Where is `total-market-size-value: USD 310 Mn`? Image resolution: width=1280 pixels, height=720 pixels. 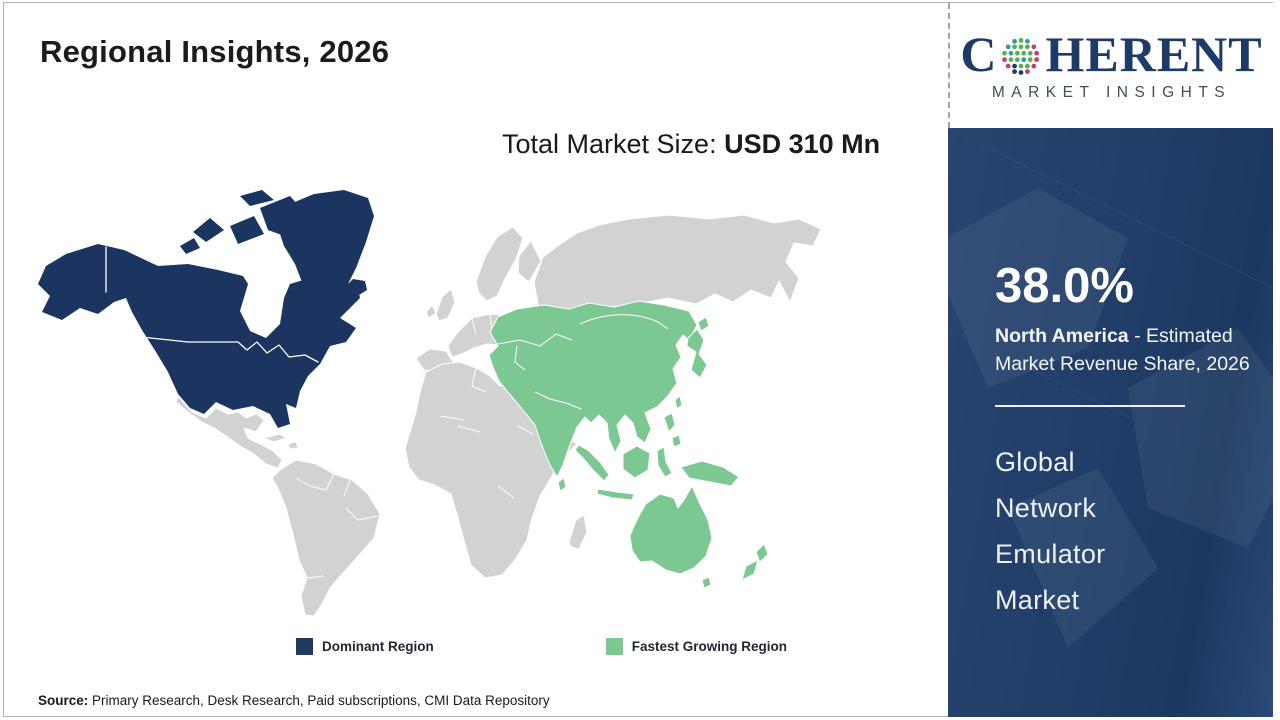
total-market-size-value: USD 310 Mn is located at coordinates (802, 144).